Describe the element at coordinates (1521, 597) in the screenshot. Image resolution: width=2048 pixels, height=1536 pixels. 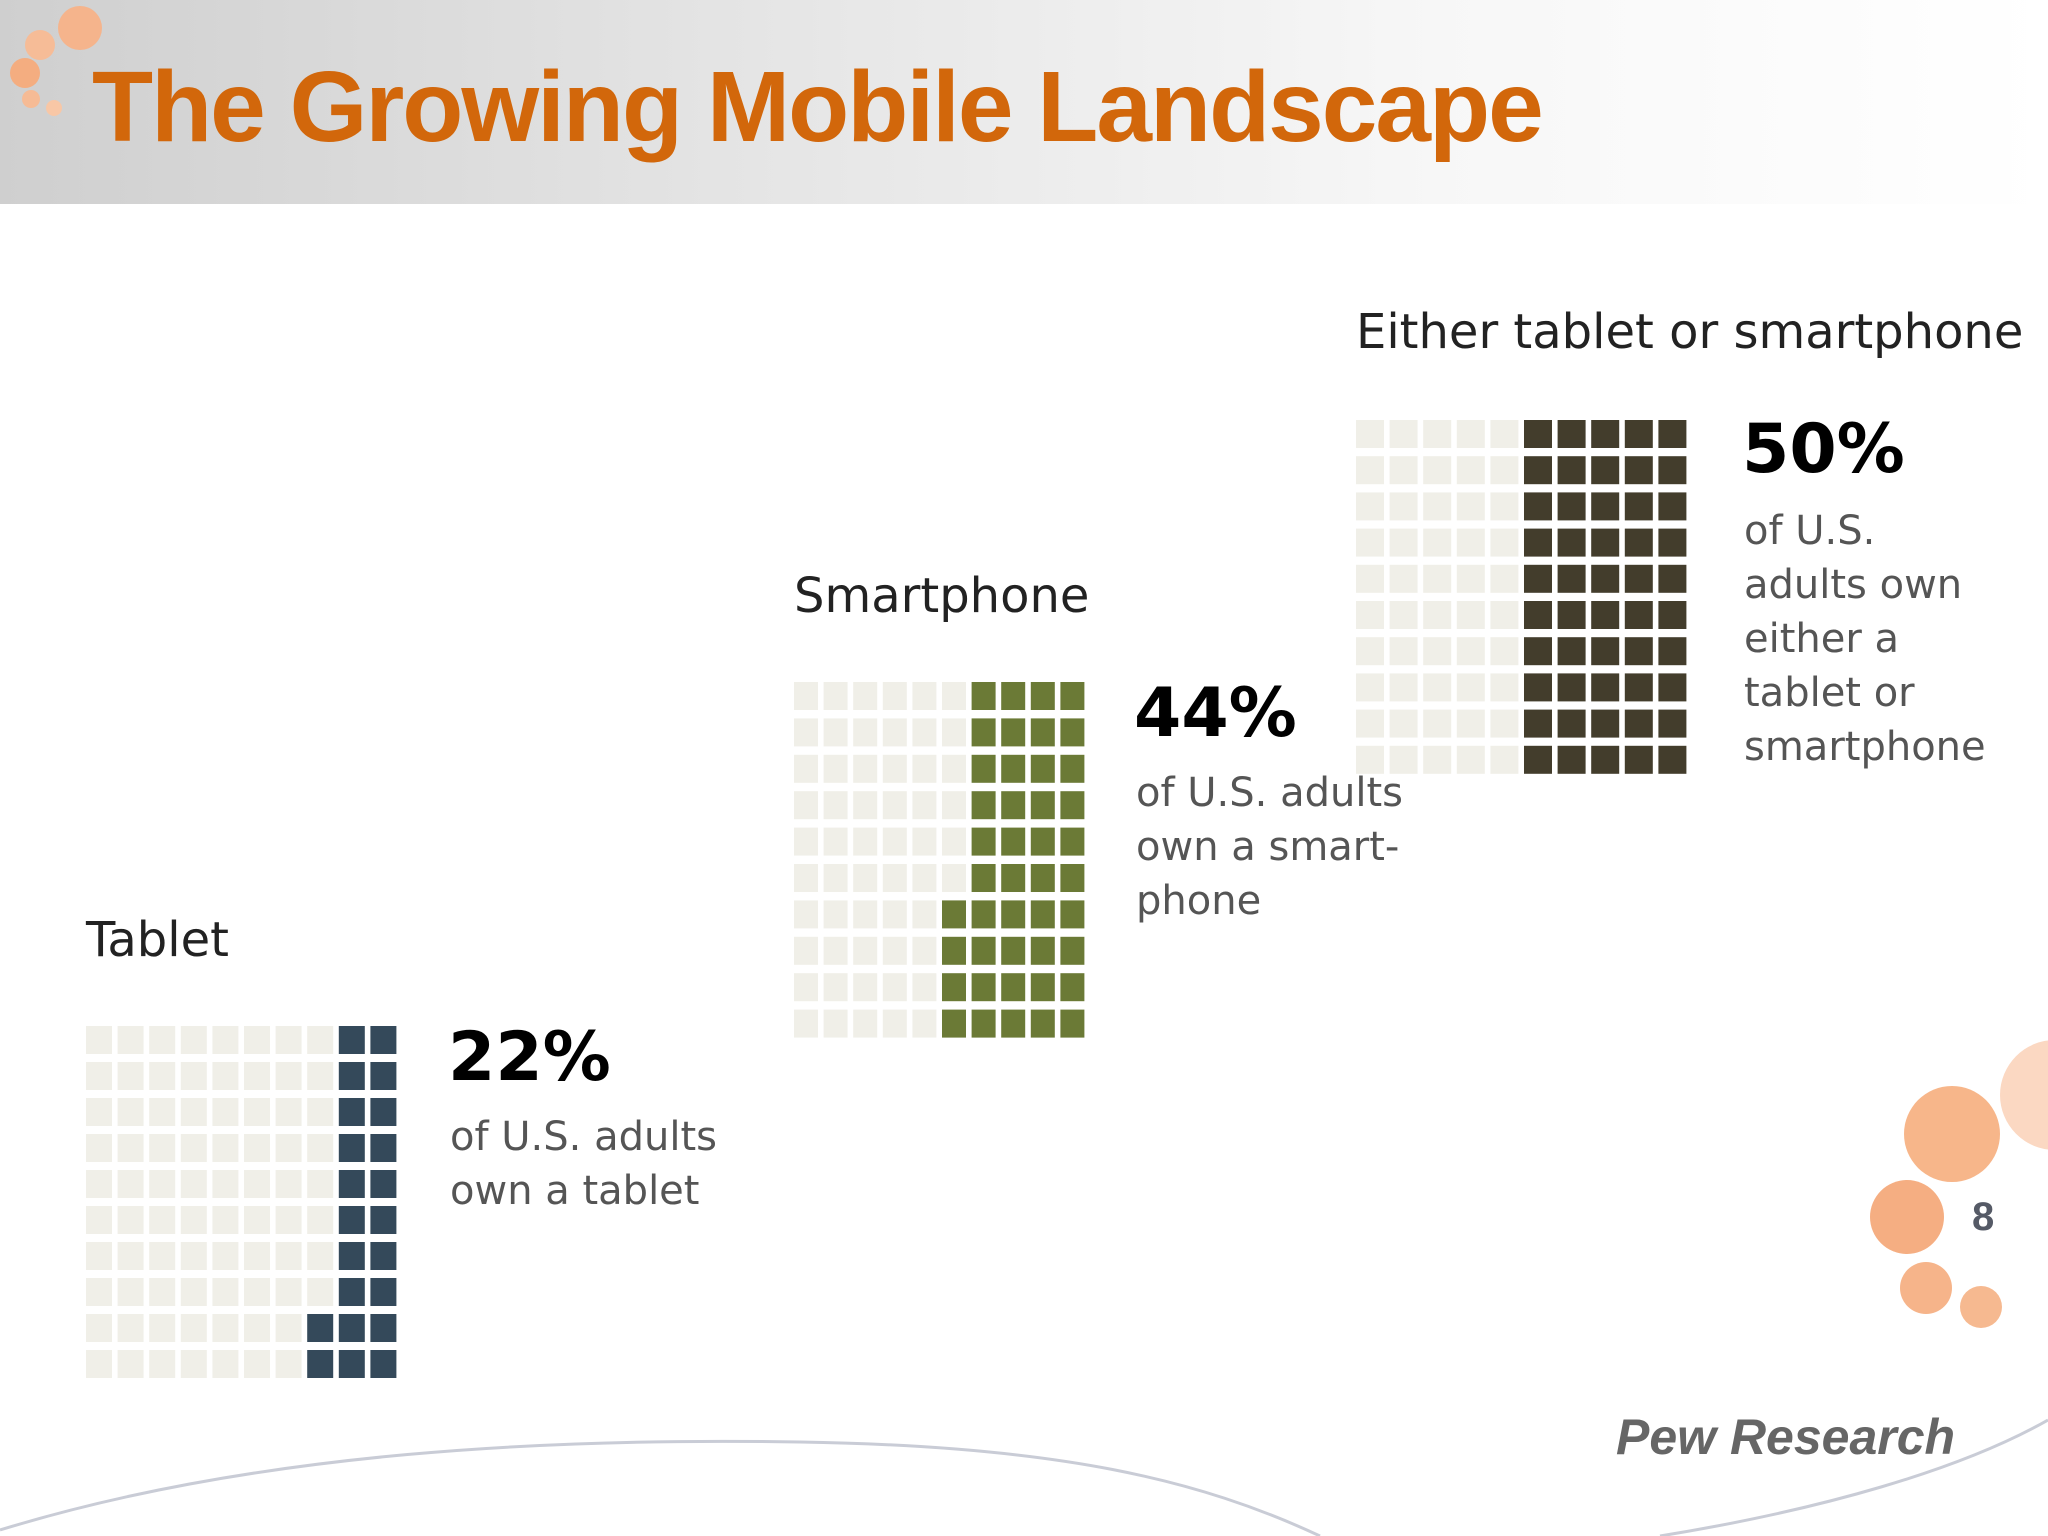
I see `waffle-either` at that location.